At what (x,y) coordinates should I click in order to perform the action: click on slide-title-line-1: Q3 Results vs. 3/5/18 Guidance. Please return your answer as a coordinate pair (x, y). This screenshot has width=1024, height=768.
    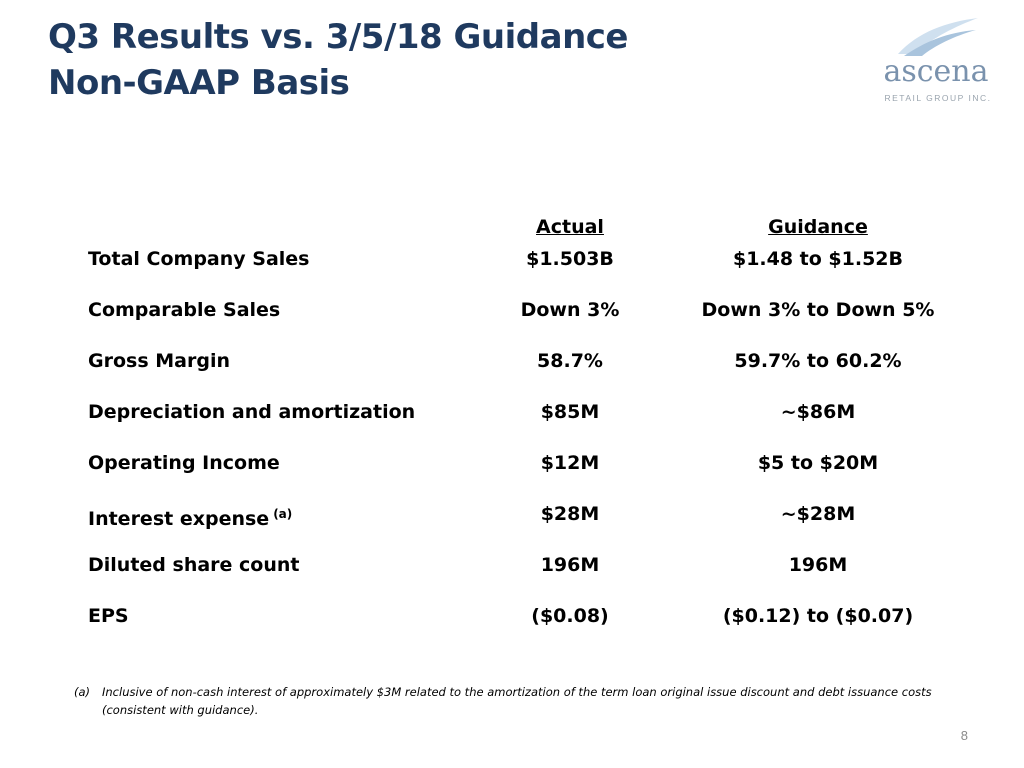
    Looking at the image, I should click on (338, 37).